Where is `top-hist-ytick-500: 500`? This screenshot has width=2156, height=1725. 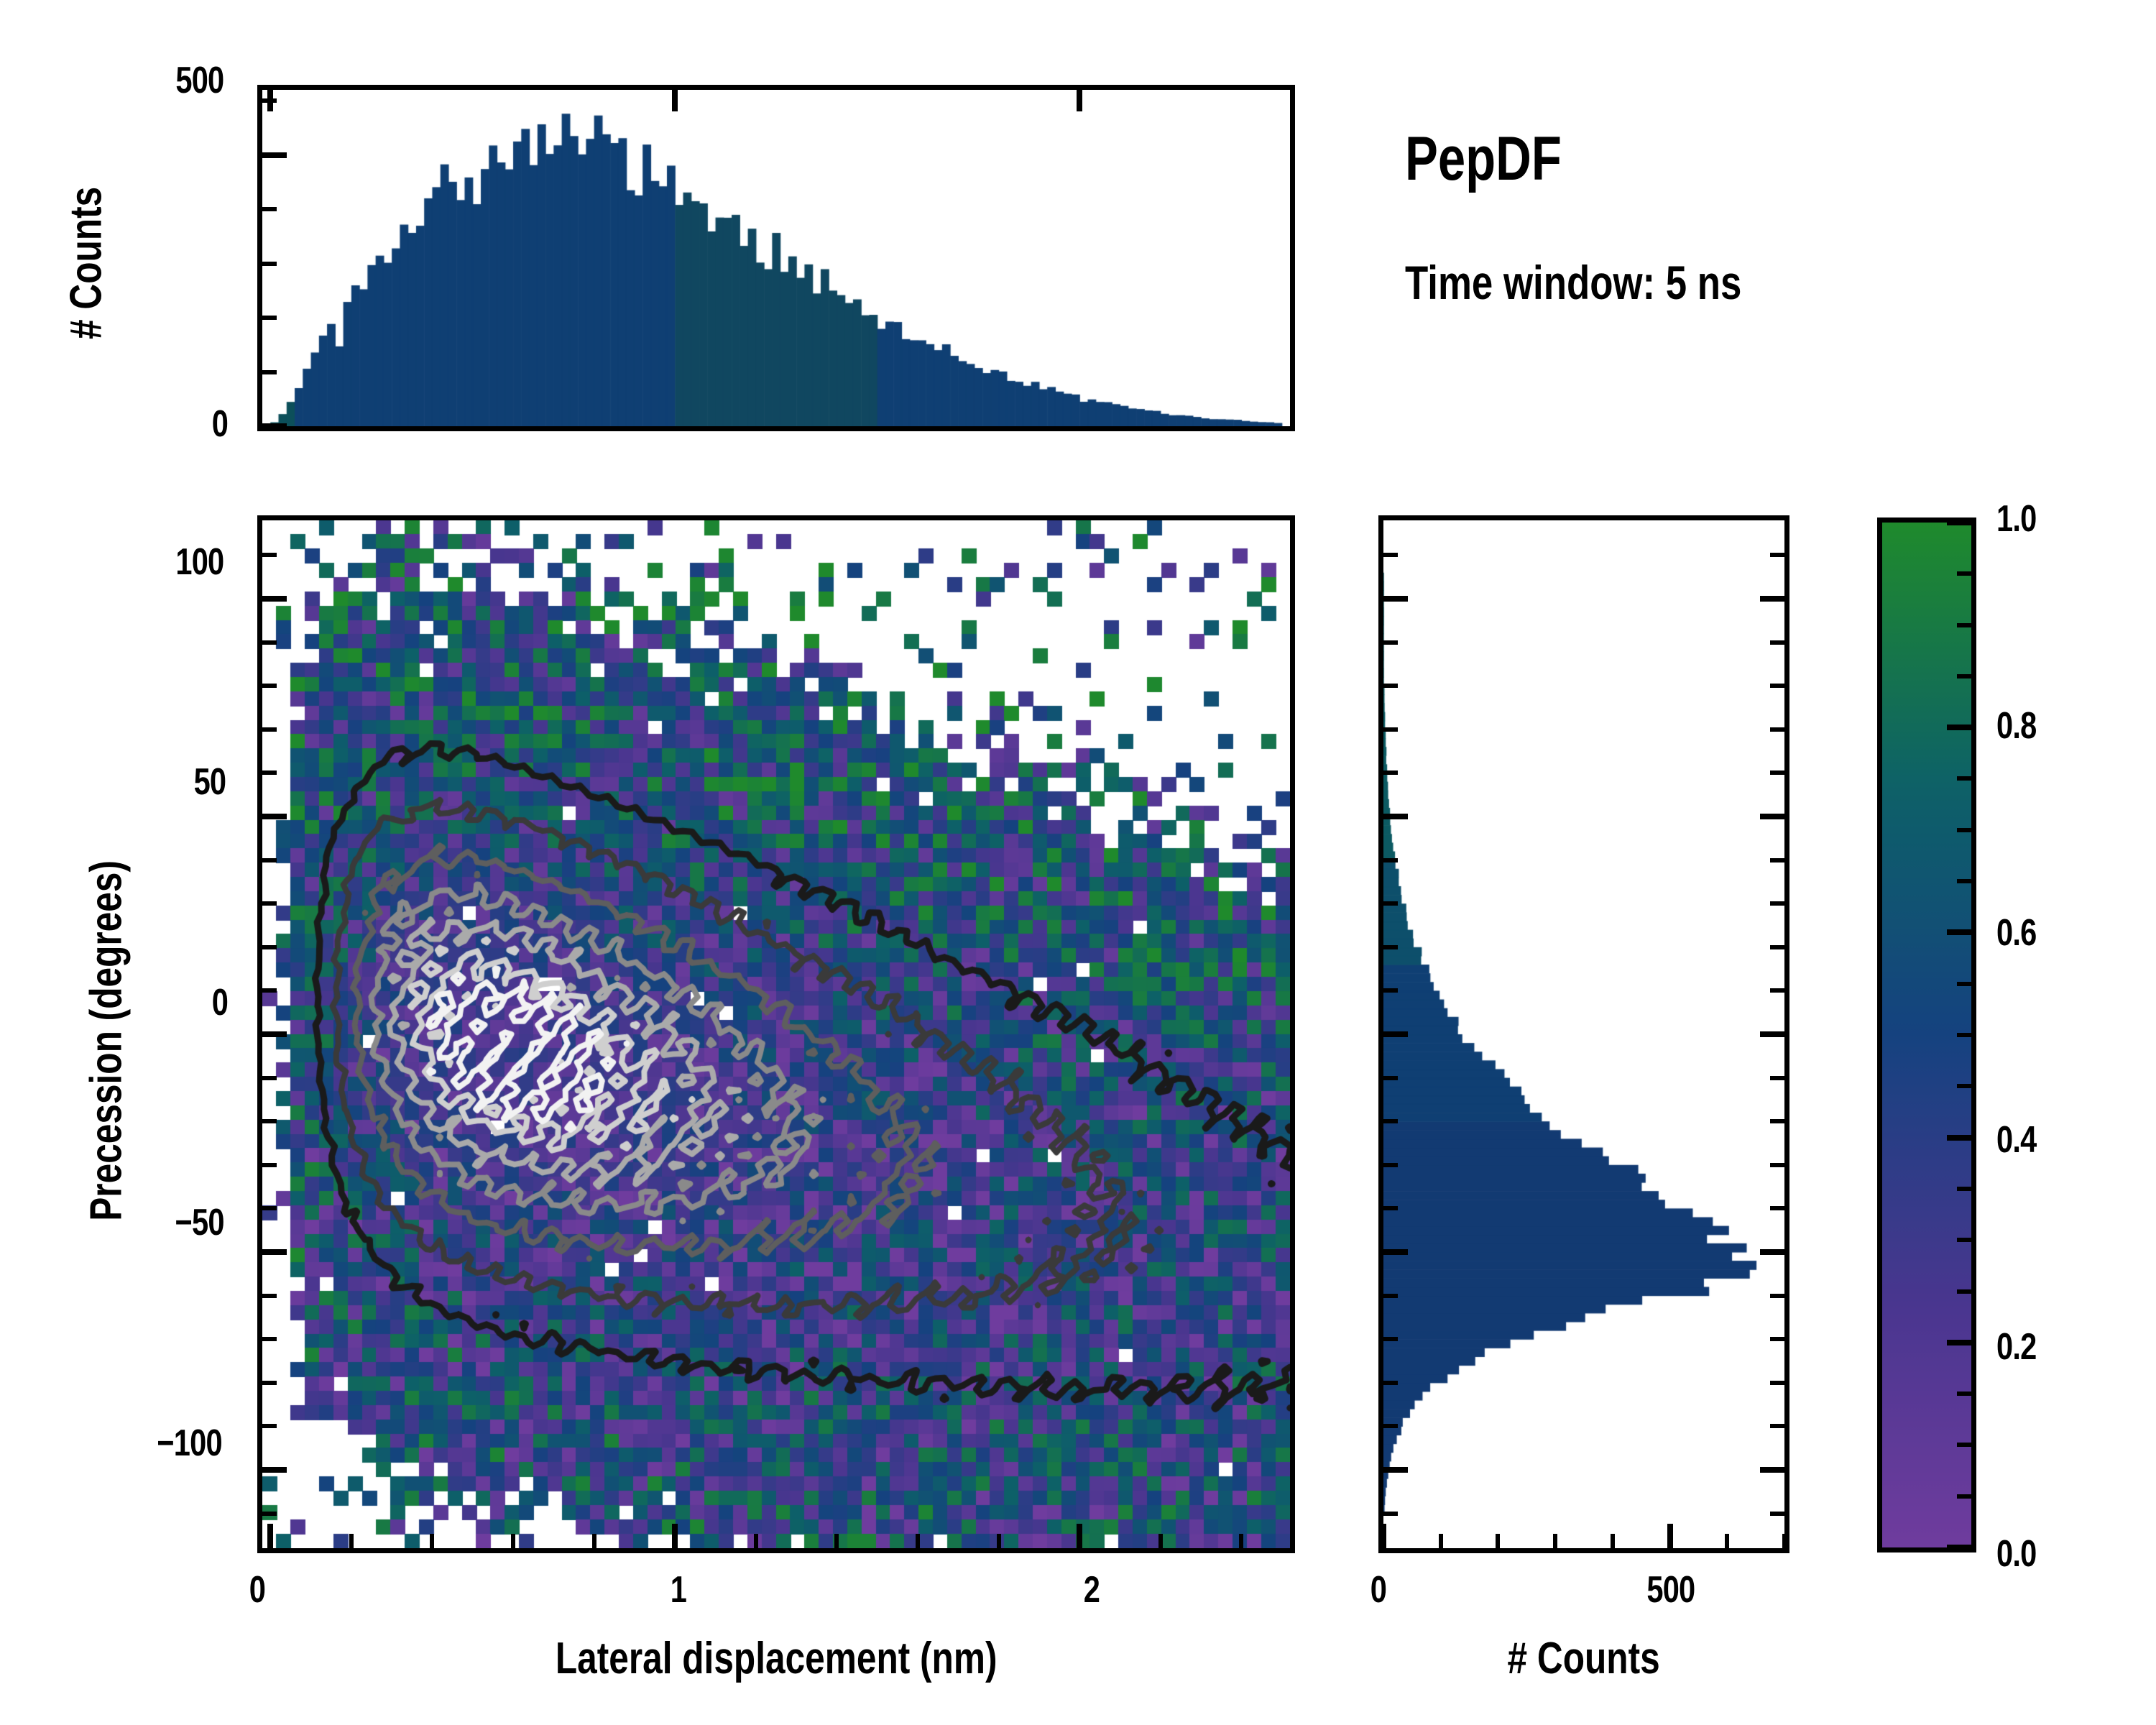
top-hist-ytick-500: 500 is located at coordinates (200, 80).